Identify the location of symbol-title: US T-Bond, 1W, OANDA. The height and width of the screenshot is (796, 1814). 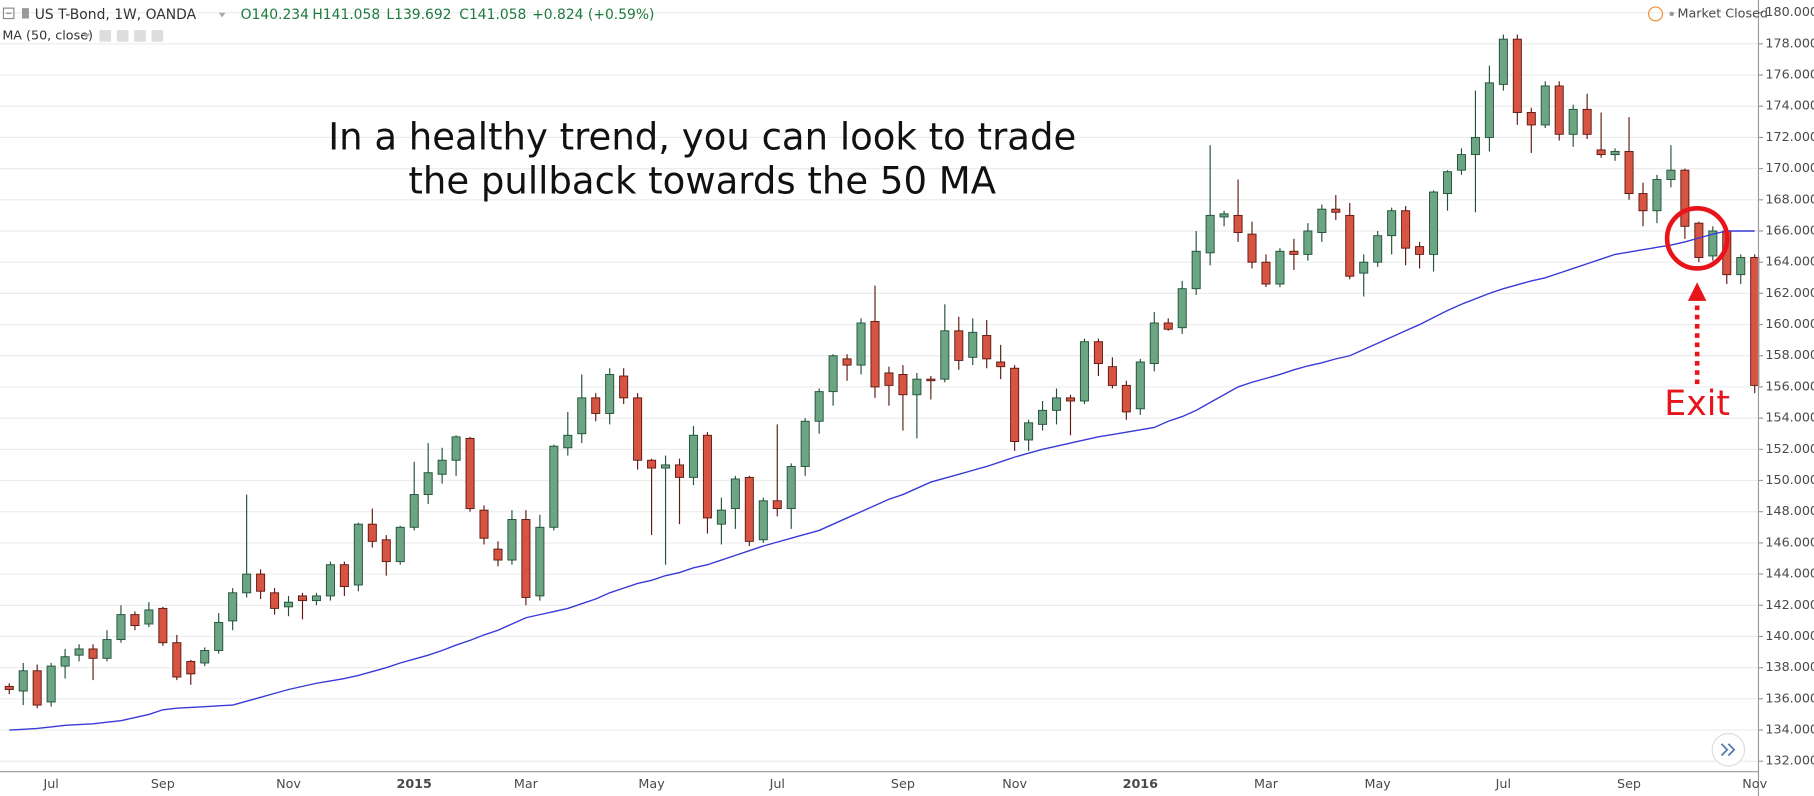
(116, 15).